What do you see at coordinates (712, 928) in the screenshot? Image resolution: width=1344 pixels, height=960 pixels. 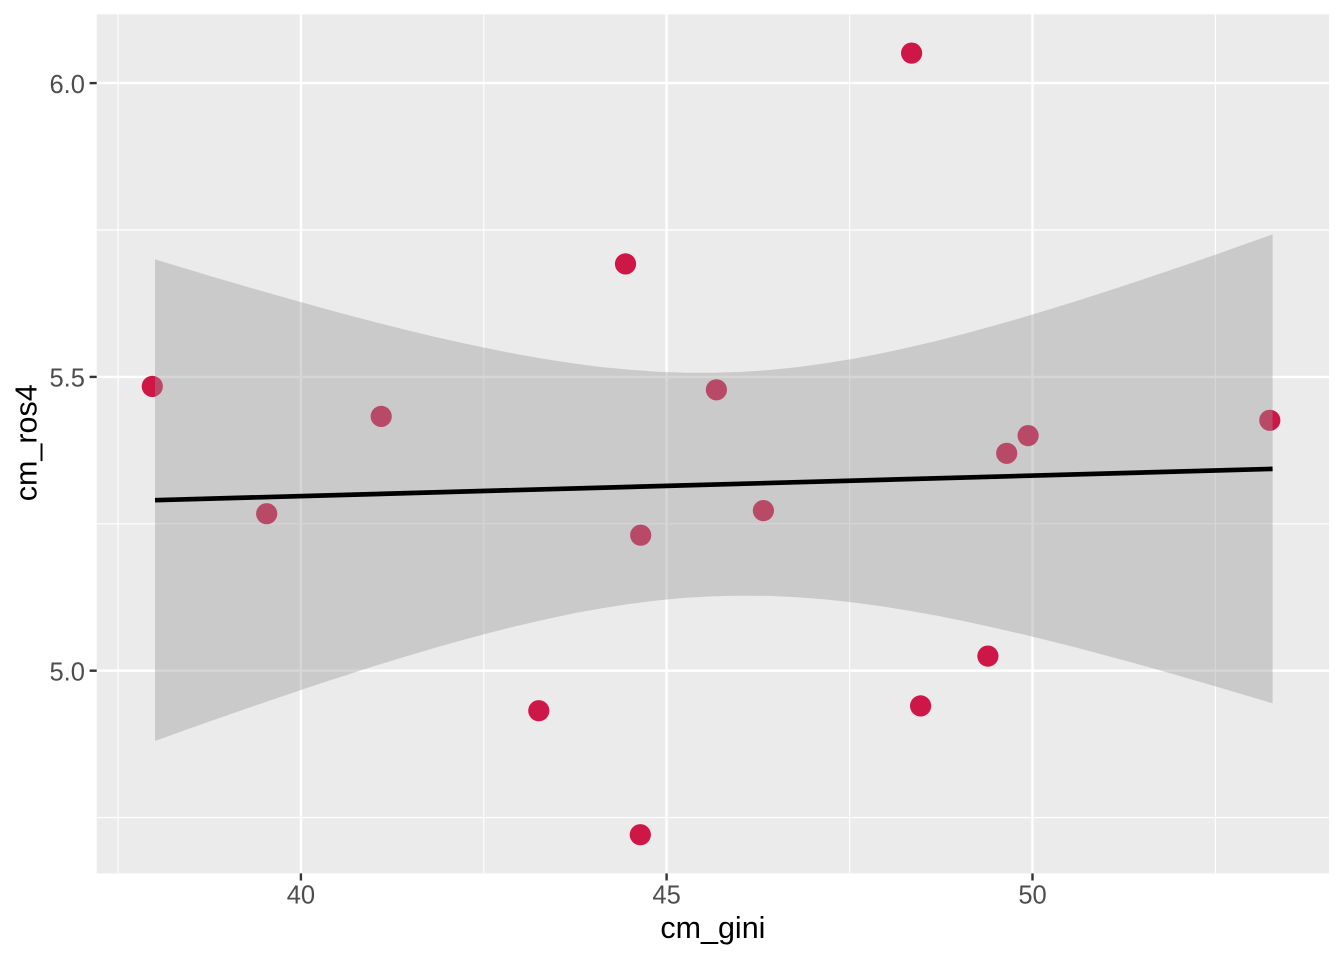 I see `svg-text: cm_gini` at bounding box center [712, 928].